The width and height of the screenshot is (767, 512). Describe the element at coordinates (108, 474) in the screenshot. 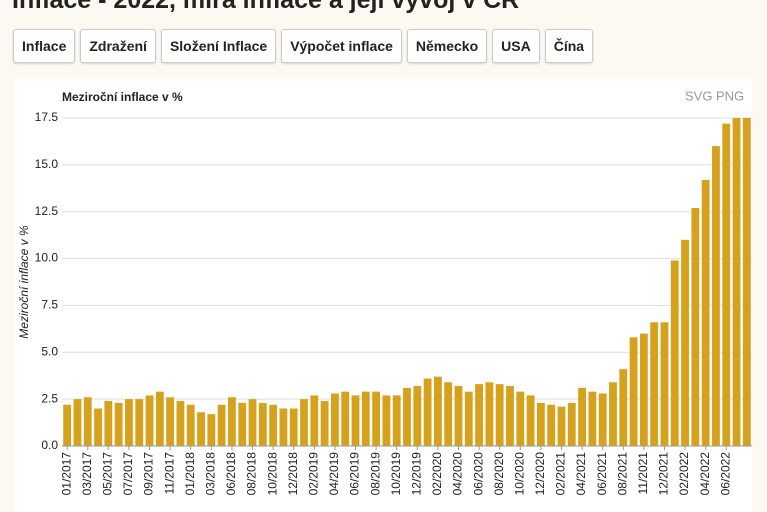

I see `x-tick-label: 05/2017` at that location.